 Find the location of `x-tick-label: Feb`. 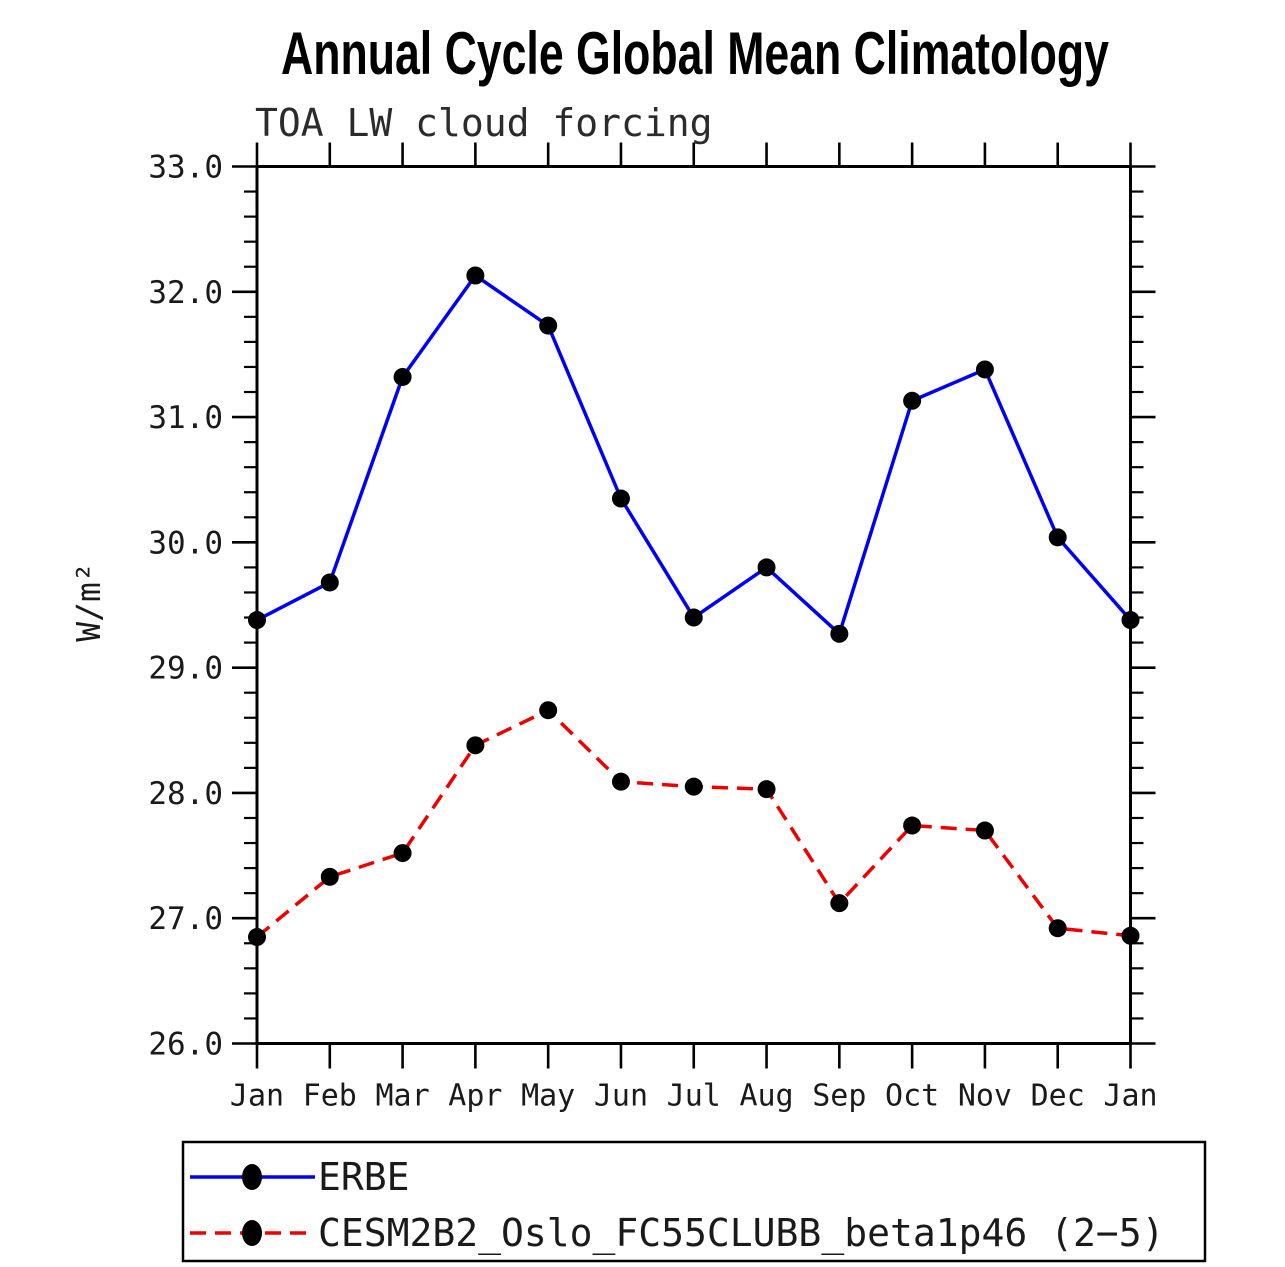

x-tick-label: Feb is located at coordinates (330, 1096).